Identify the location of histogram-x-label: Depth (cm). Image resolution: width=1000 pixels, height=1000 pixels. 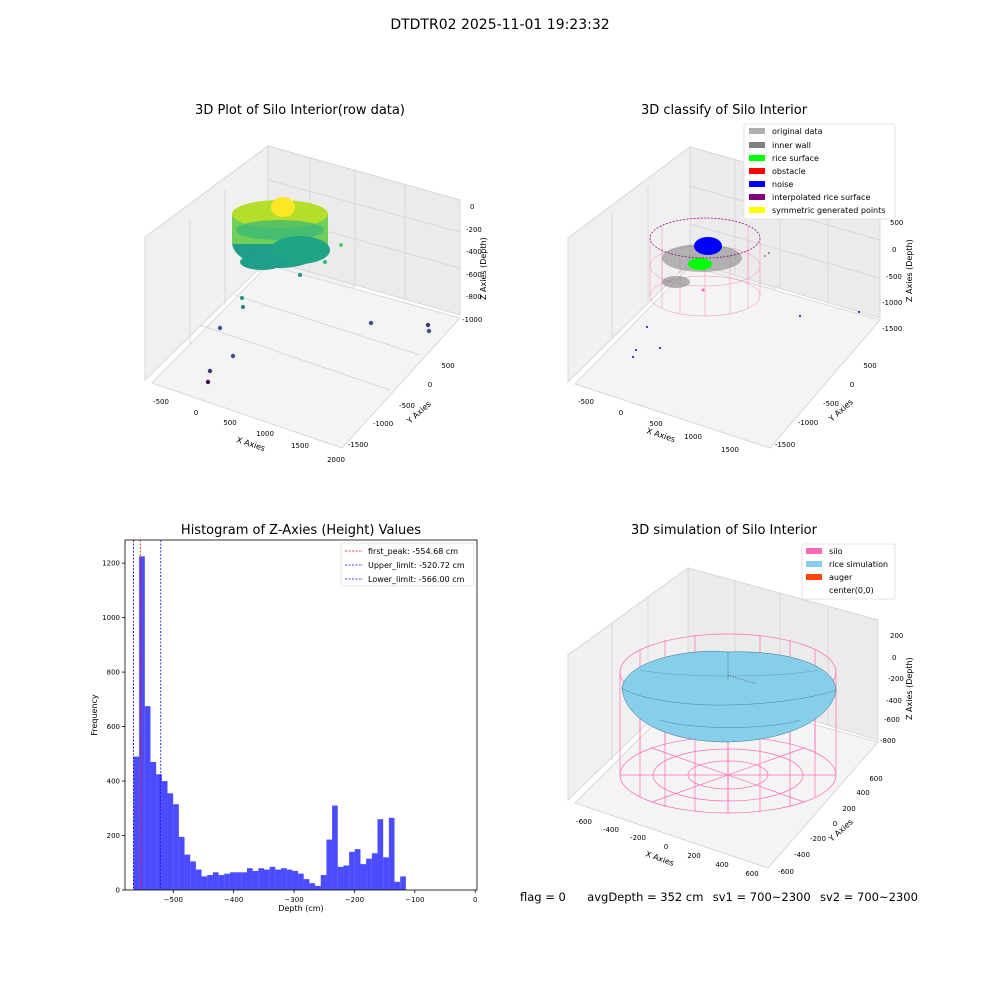
(300, 908).